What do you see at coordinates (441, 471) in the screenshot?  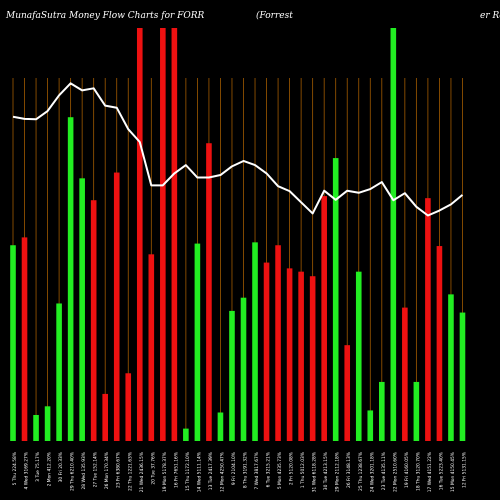 I see `x-tick-label: 16 Tue 5223.40%` at bounding box center [441, 471].